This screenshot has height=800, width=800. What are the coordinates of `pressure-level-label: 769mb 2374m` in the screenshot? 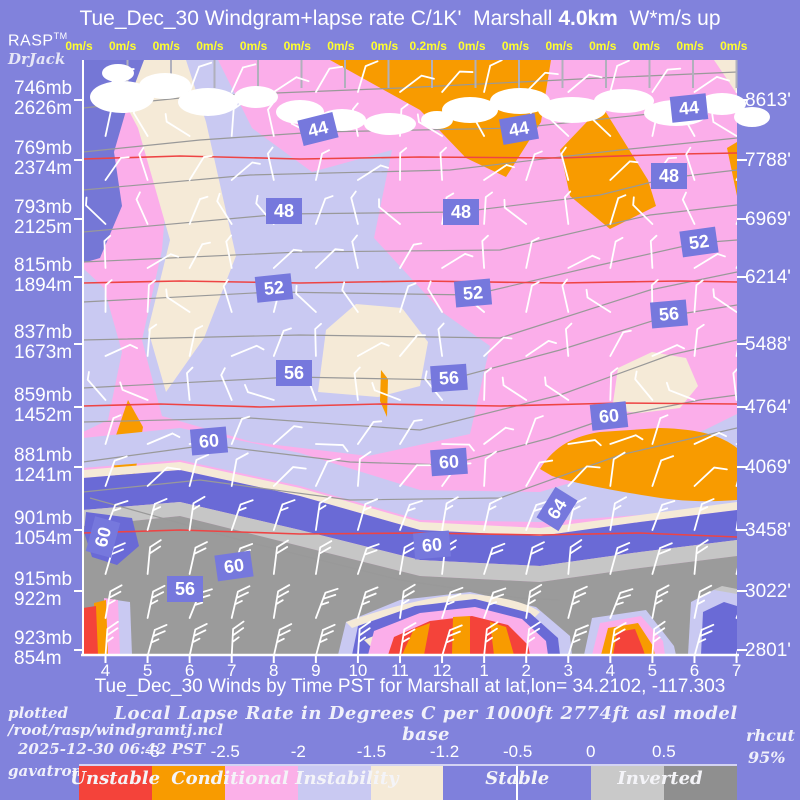 It's located at (47, 159).